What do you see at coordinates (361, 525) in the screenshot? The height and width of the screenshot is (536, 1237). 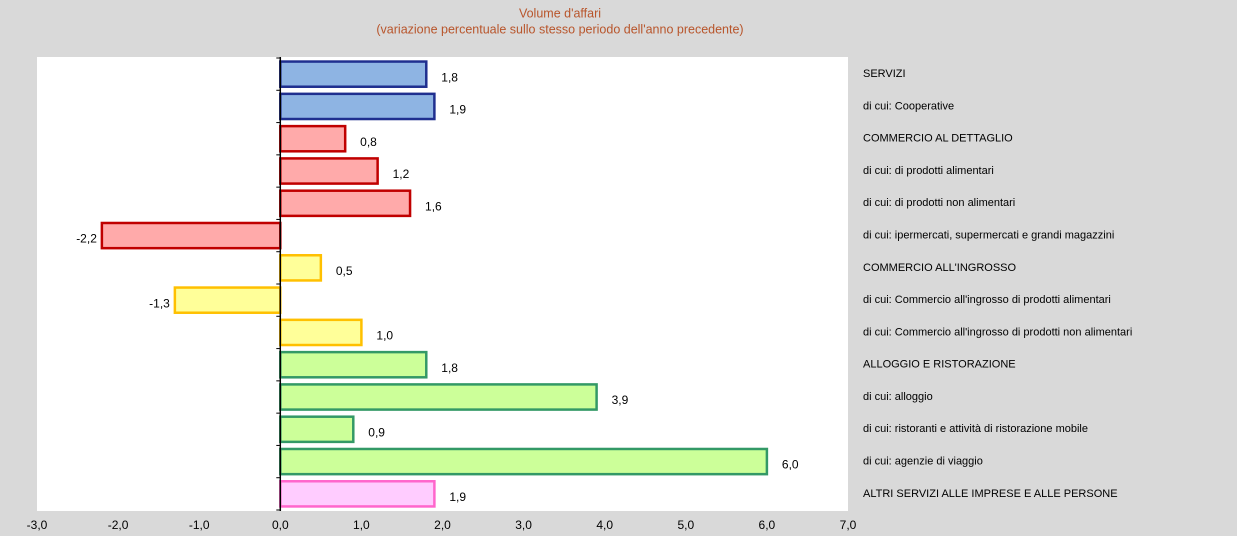 I see `x-tick-label: 1,0` at bounding box center [361, 525].